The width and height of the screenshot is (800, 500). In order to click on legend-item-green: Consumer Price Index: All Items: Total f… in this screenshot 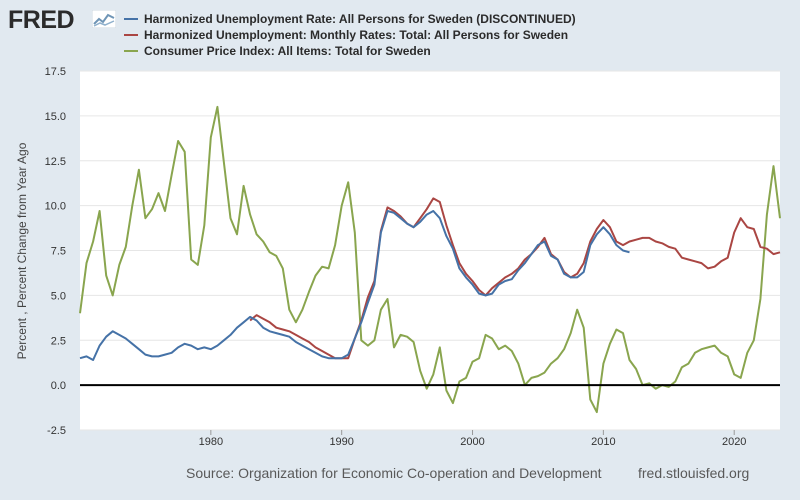, I will do `click(350, 51)`.